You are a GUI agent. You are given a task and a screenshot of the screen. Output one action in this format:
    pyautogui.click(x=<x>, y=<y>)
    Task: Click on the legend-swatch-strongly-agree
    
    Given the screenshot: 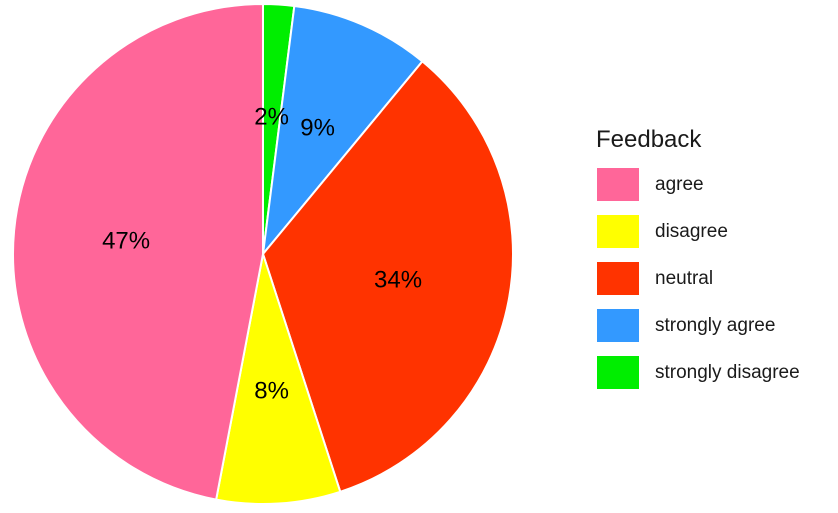 What is the action you would take?
    pyautogui.click(x=618, y=325)
    